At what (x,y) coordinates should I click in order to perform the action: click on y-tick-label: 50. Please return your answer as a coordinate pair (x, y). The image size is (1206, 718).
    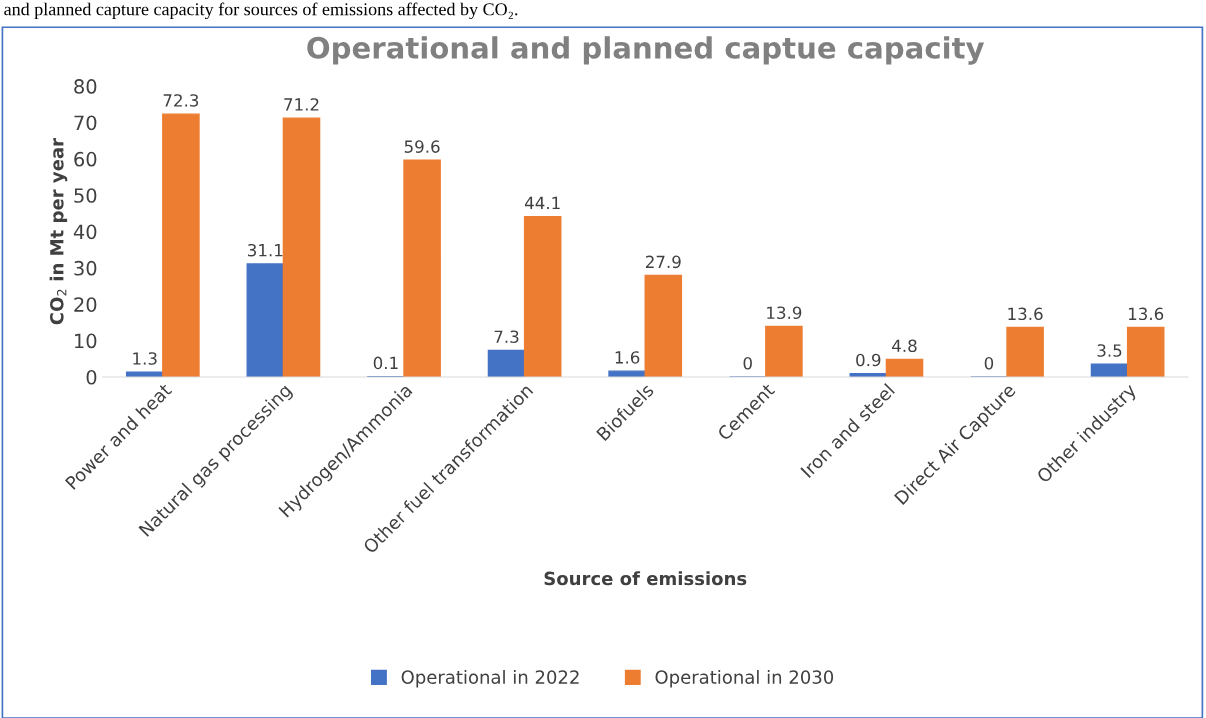
    Looking at the image, I should click on (85, 195).